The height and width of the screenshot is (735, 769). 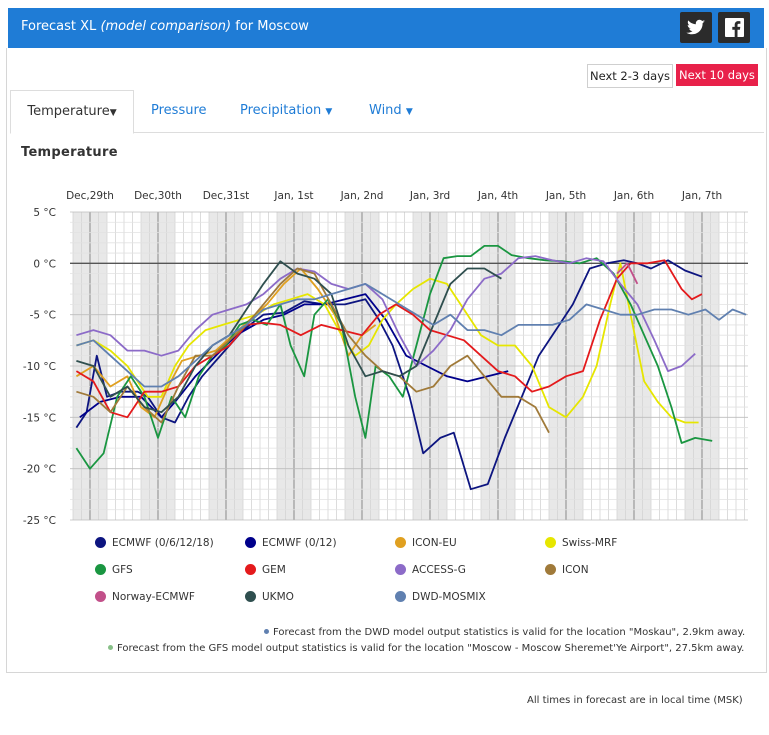 What do you see at coordinates (590, 543) in the screenshot?
I see `legend-label: Swiss-MRF` at bounding box center [590, 543].